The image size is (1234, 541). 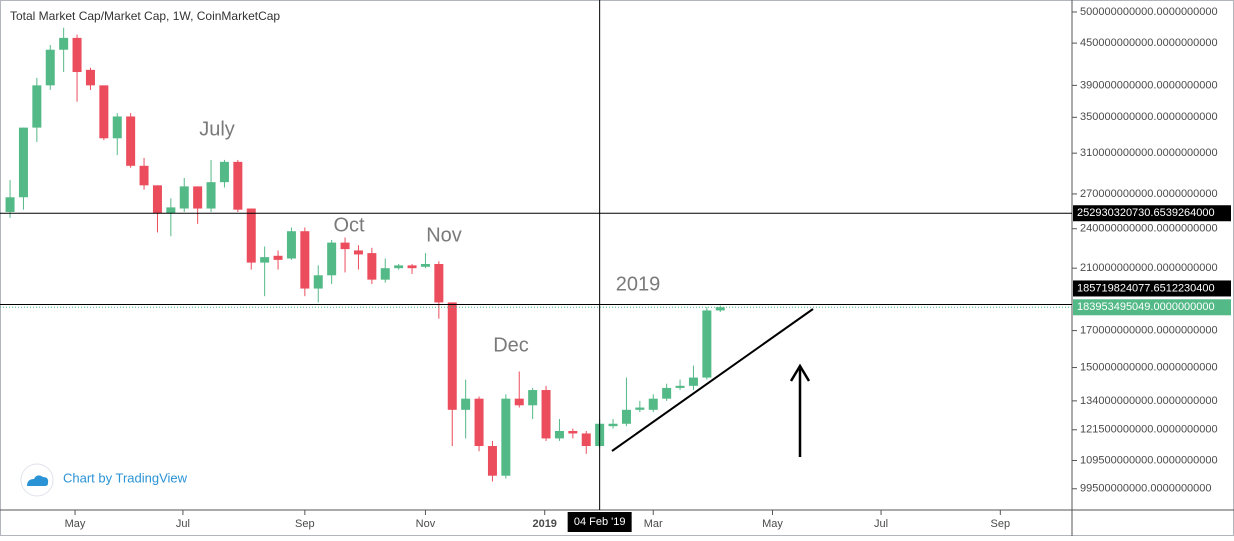 I want to click on y-tick-label: 240000000000.0000000000, so click(x=1149, y=229).